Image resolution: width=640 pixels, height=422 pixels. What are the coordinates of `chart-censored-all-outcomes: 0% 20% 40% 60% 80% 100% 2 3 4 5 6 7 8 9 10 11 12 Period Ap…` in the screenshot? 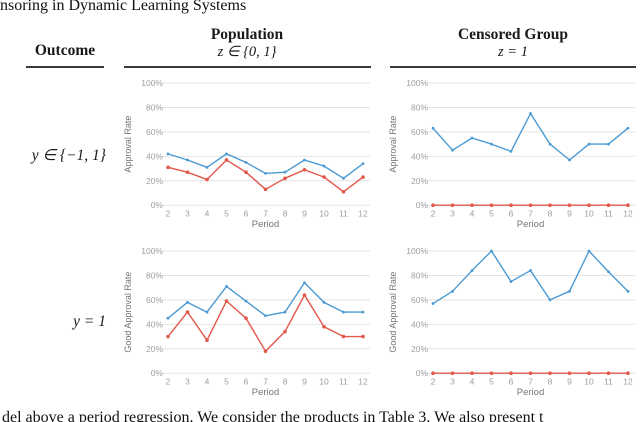 It's located at (511, 154).